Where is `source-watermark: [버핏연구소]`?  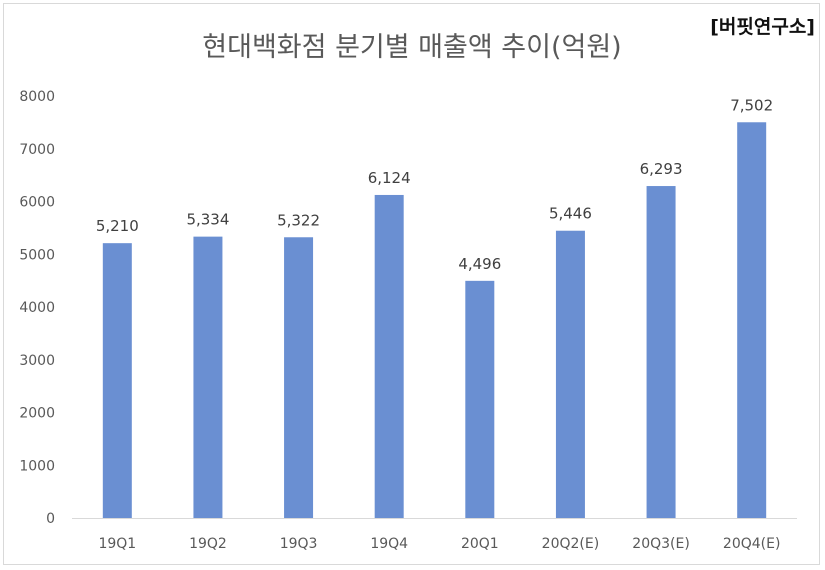 source-watermark: [버핏연구소] is located at coordinates (762, 27).